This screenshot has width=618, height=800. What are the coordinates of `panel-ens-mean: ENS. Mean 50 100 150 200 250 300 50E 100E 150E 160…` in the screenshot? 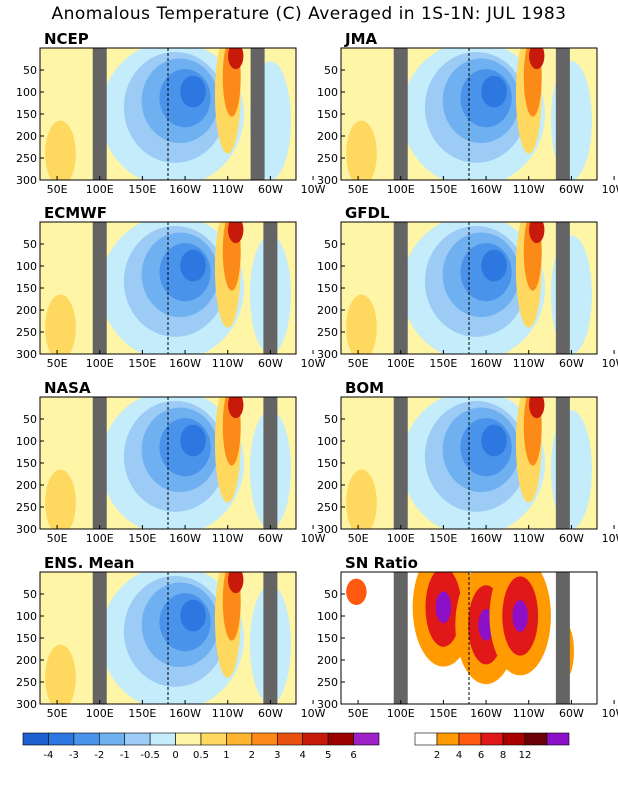 It's located at (171, 637).